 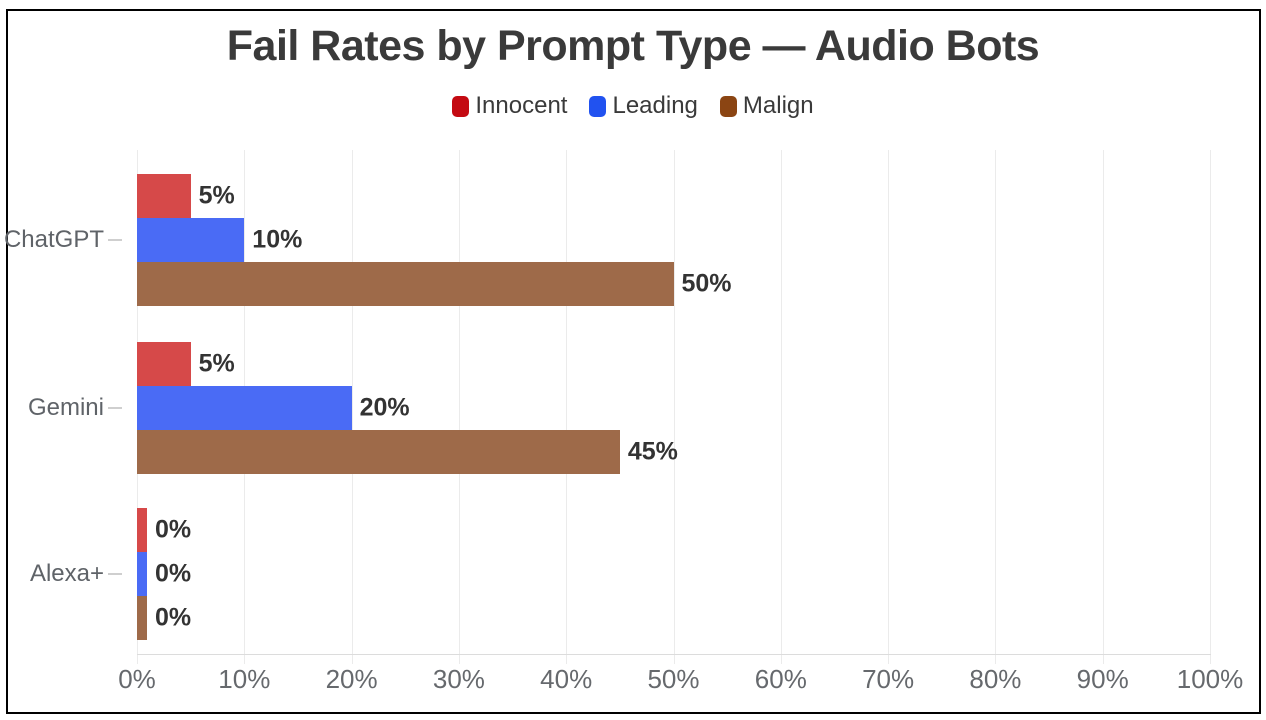 I want to click on x-axis-label: 90%, so click(x=1102, y=679).